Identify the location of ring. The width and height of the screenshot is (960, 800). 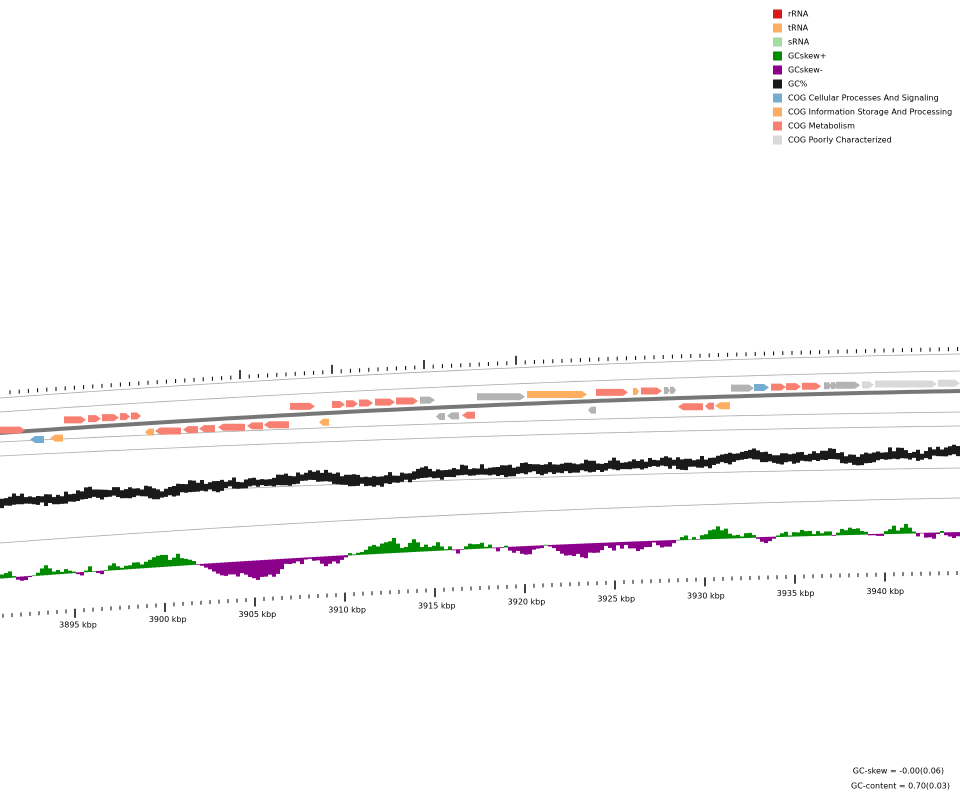
(480, 520).